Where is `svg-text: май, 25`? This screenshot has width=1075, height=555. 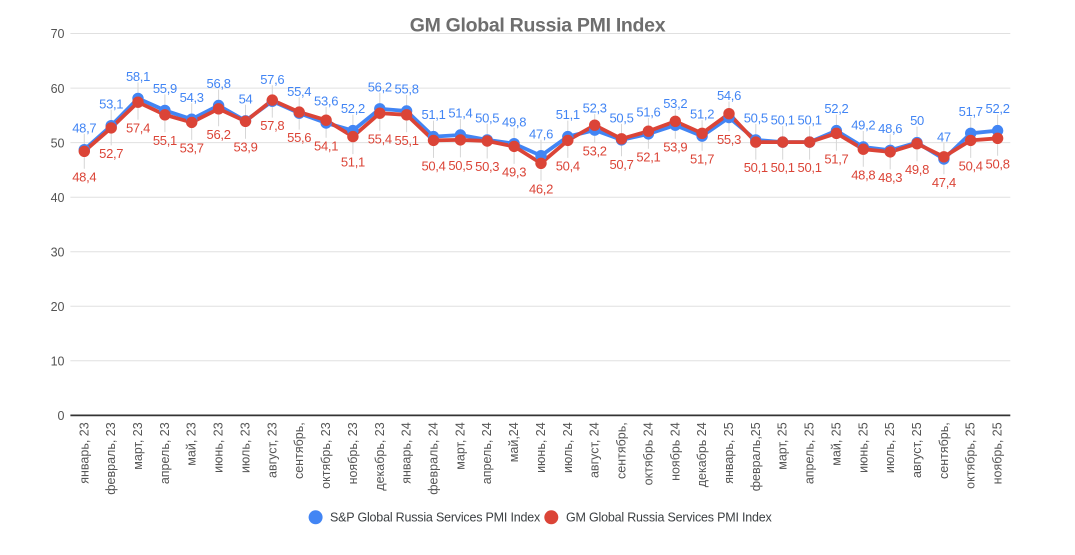
svg-text: май, 25 is located at coordinates (836, 443).